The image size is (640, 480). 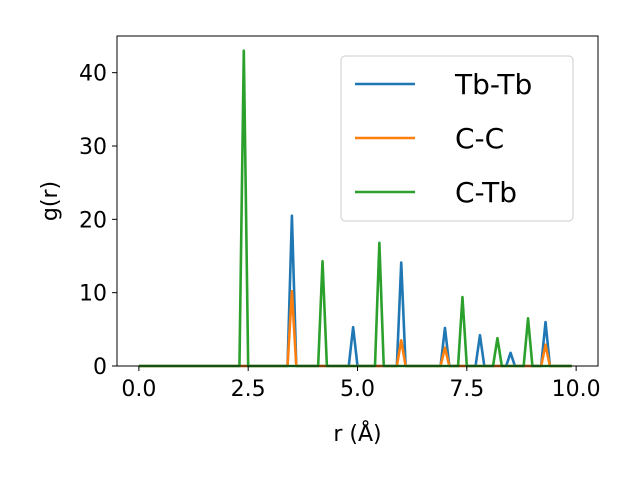 I want to click on legend: Tb-Tb C-C C-Tb, so click(x=457, y=138).